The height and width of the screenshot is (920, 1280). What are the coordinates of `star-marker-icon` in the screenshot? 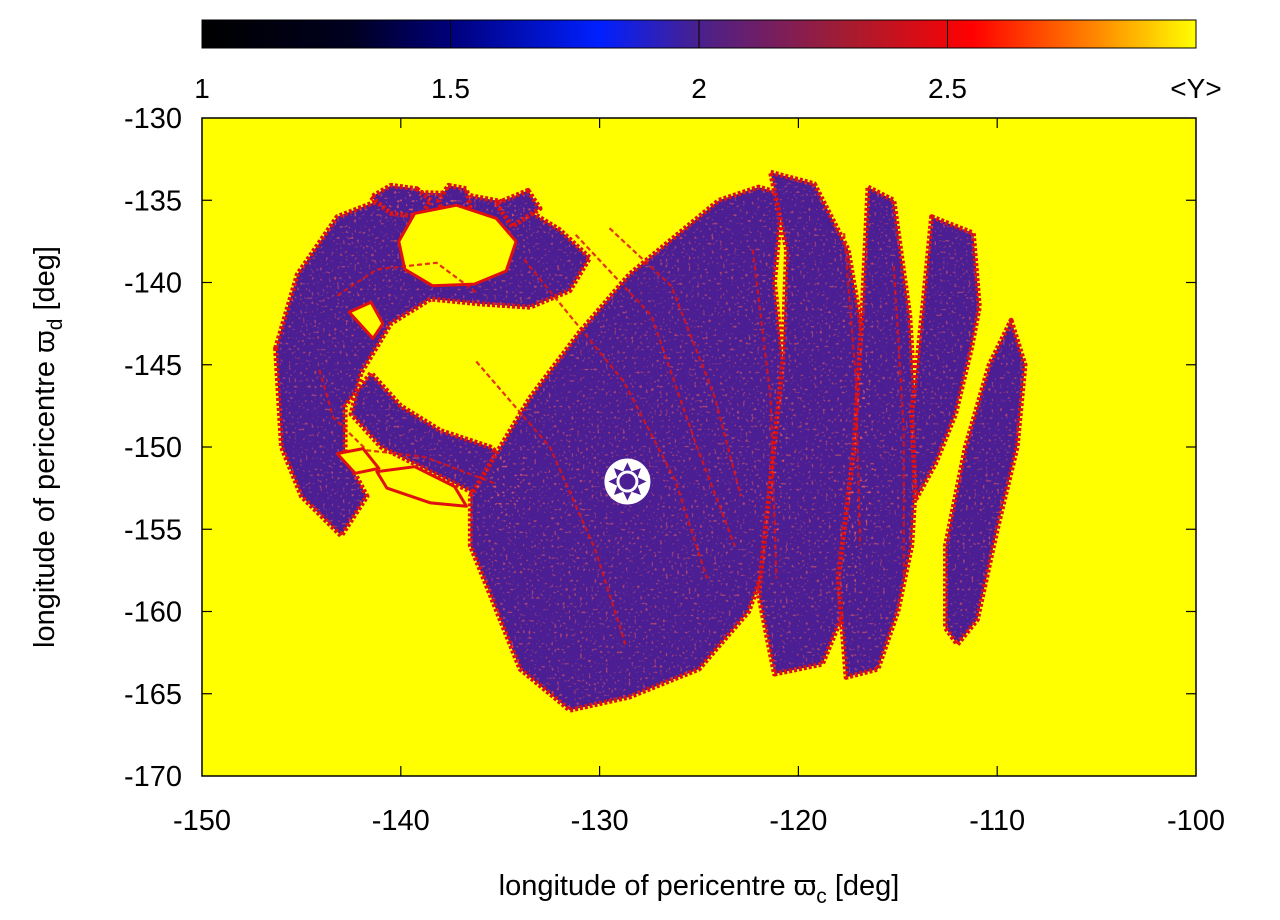 It's located at (627, 481).